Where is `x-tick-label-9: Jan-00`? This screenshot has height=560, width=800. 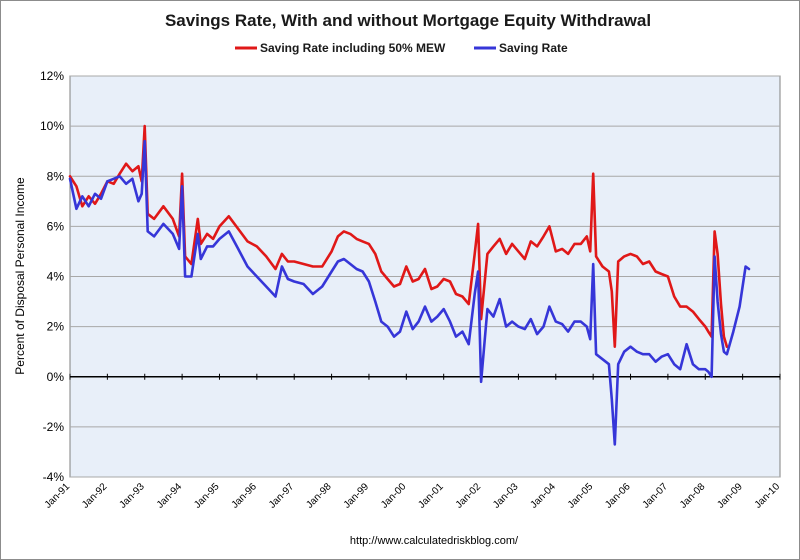
x-tick-label-9: Jan-00 is located at coordinates (394, 496).